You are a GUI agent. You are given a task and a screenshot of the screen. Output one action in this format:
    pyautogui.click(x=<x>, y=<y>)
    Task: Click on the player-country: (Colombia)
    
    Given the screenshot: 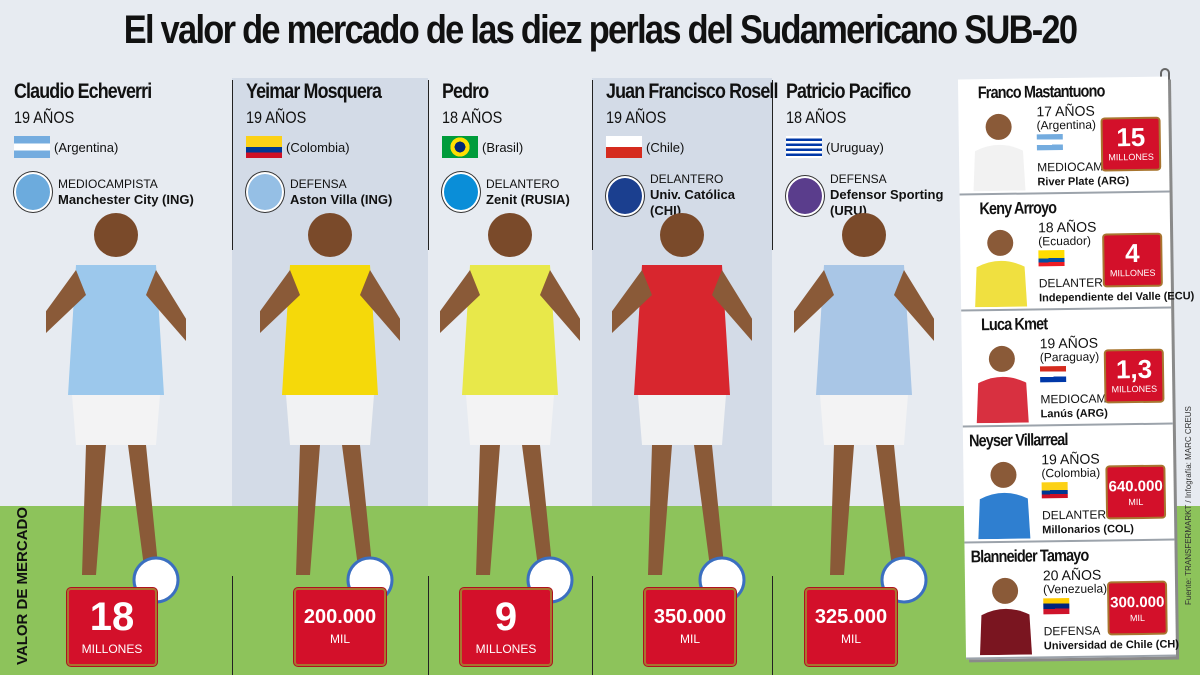 What is the action you would take?
    pyautogui.click(x=318, y=147)
    